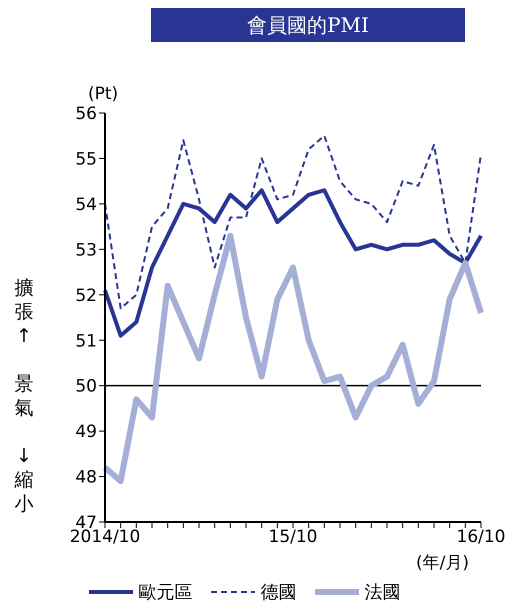  Describe the element at coordinates (86, 386) in the screenshot. I see `y-tick-label: 50` at that location.